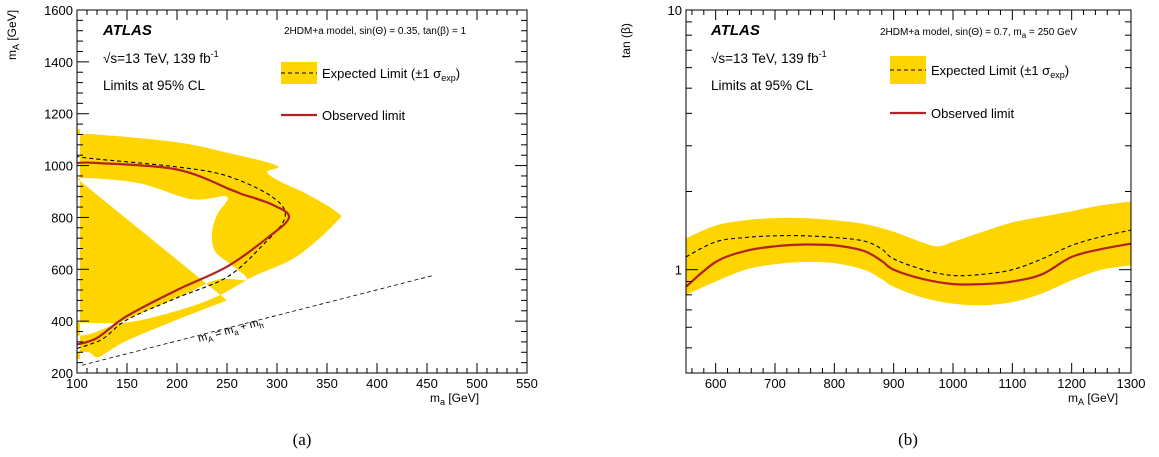 The width and height of the screenshot is (1159, 457). Describe the element at coordinates (58, 166) in the screenshot. I see `y-tick-label-a: 1000` at that location.